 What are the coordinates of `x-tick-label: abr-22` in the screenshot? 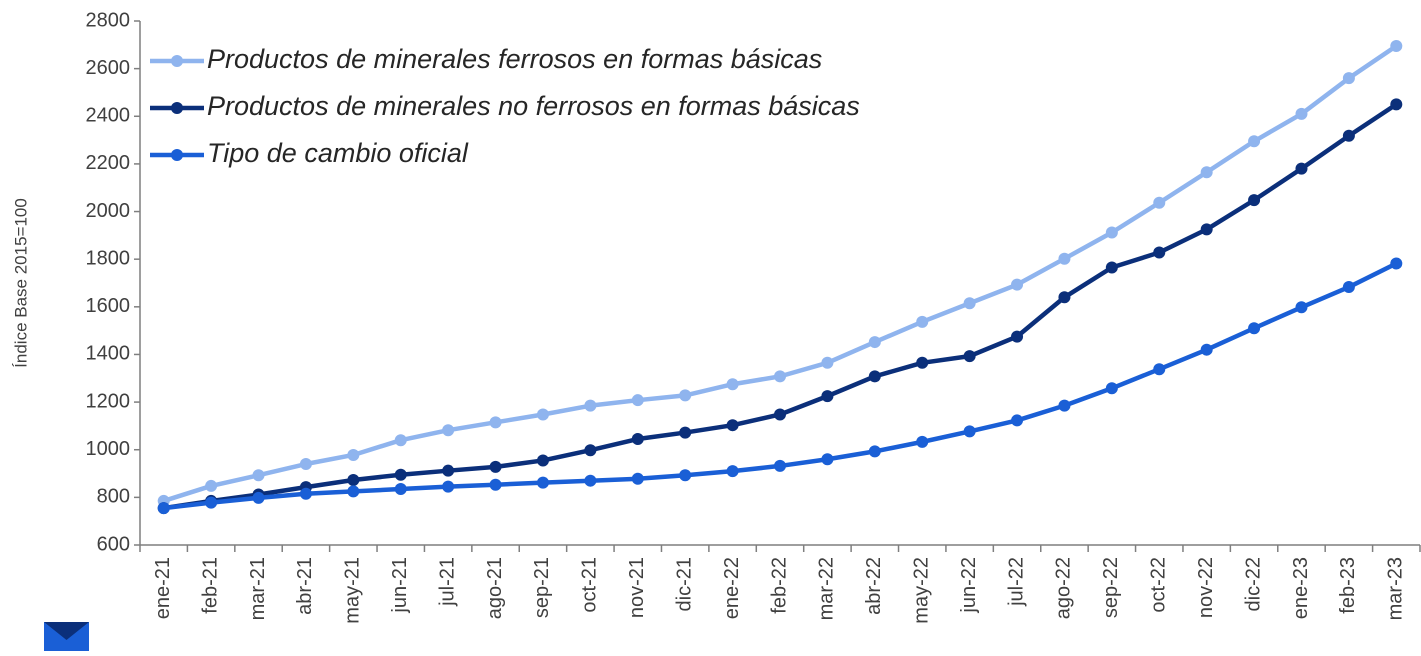 It's located at (874, 586).